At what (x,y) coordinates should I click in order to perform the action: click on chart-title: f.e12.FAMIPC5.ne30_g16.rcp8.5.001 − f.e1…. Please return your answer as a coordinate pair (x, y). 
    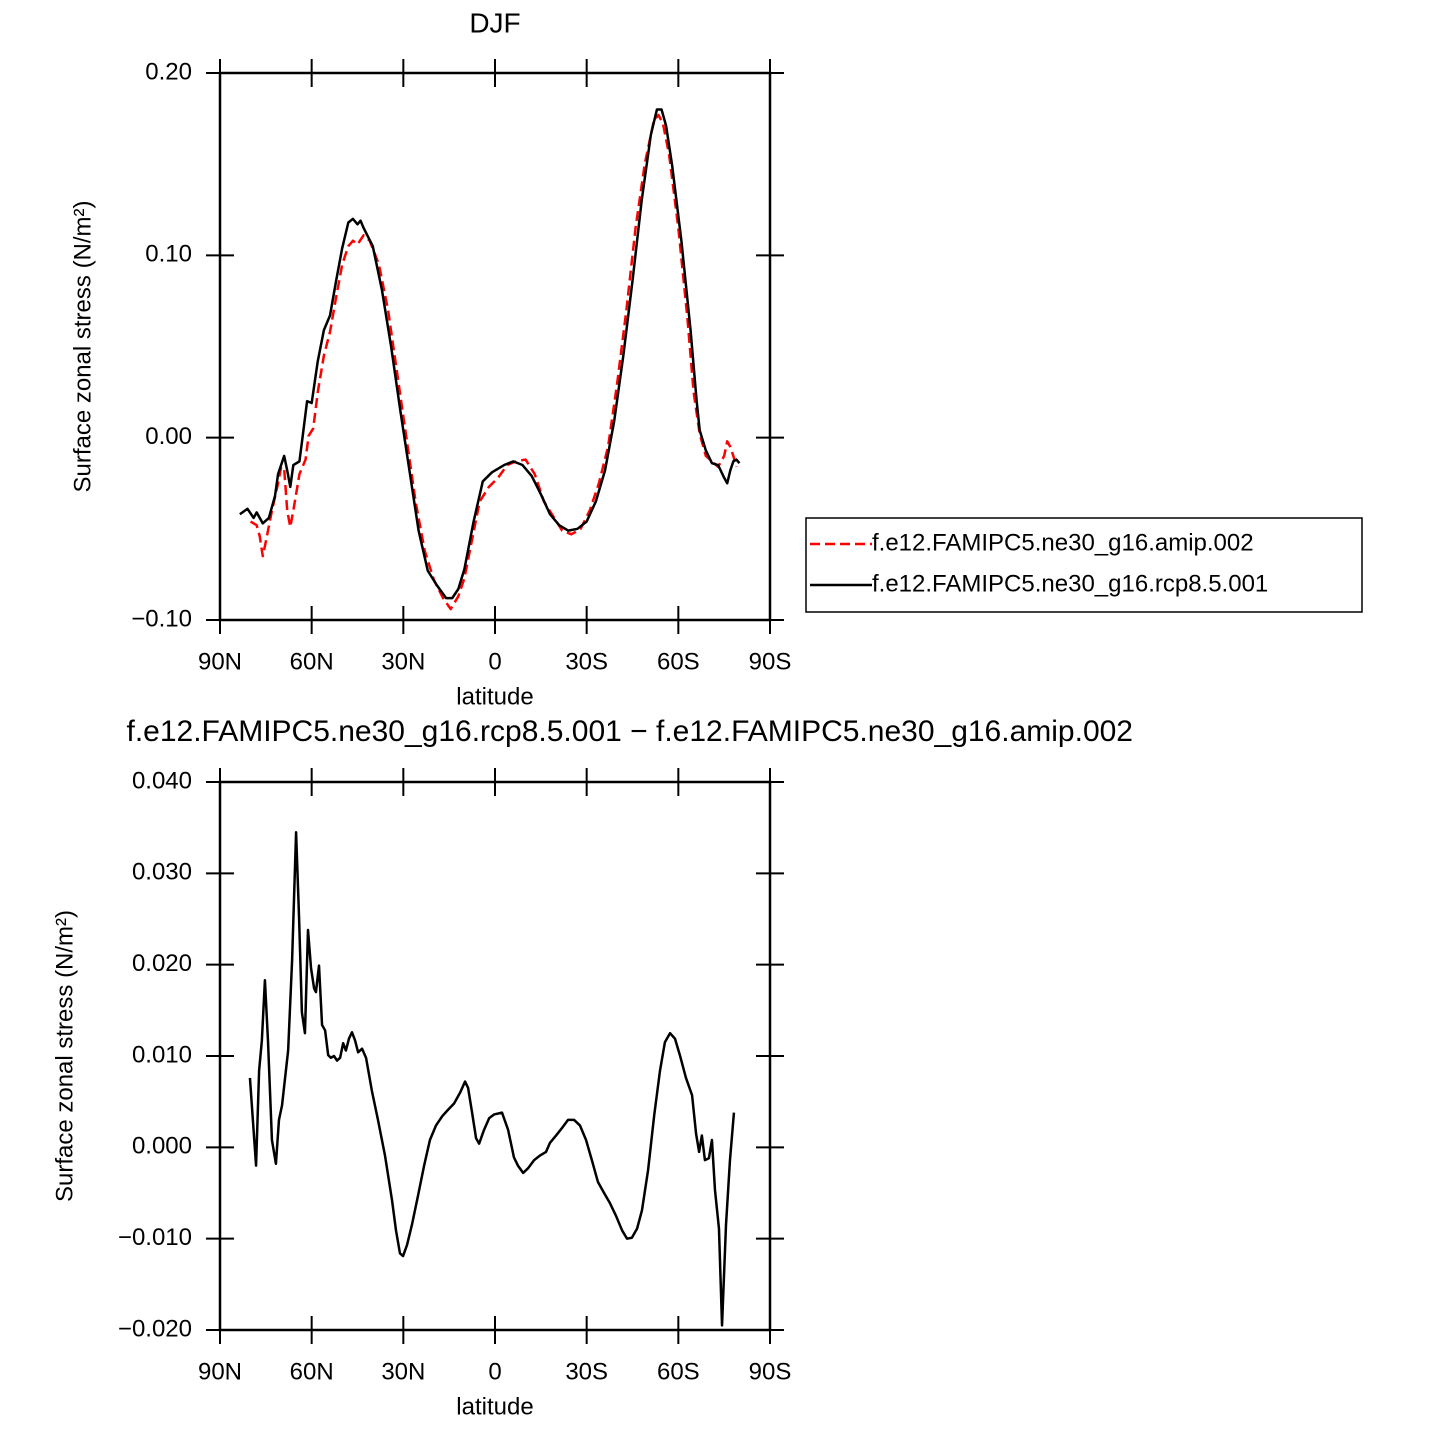
    Looking at the image, I should click on (629, 731).